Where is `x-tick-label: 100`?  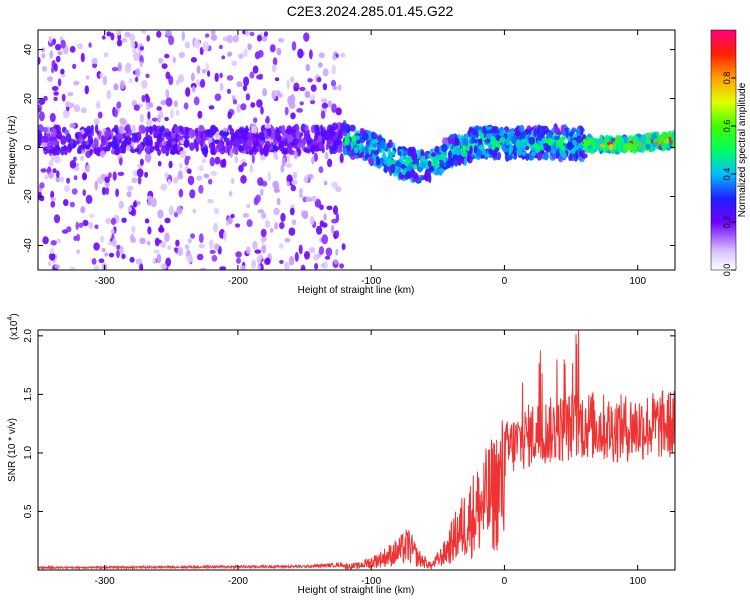 x-tick-label: 100 is located at coordinates (637, 581).